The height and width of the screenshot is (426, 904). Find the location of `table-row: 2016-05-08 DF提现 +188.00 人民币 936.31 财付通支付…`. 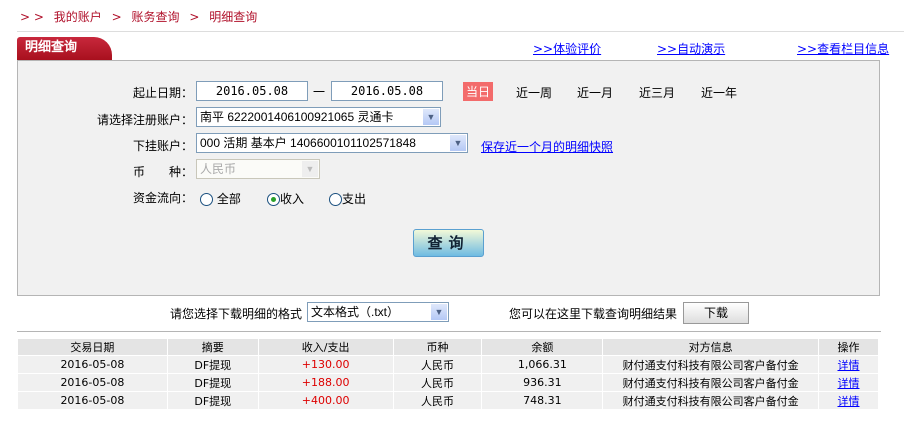

table-row: 2016-05-08 DF提现 +188.00 人民币 936.31 财付通支付… is located at coordinates (448, 382).